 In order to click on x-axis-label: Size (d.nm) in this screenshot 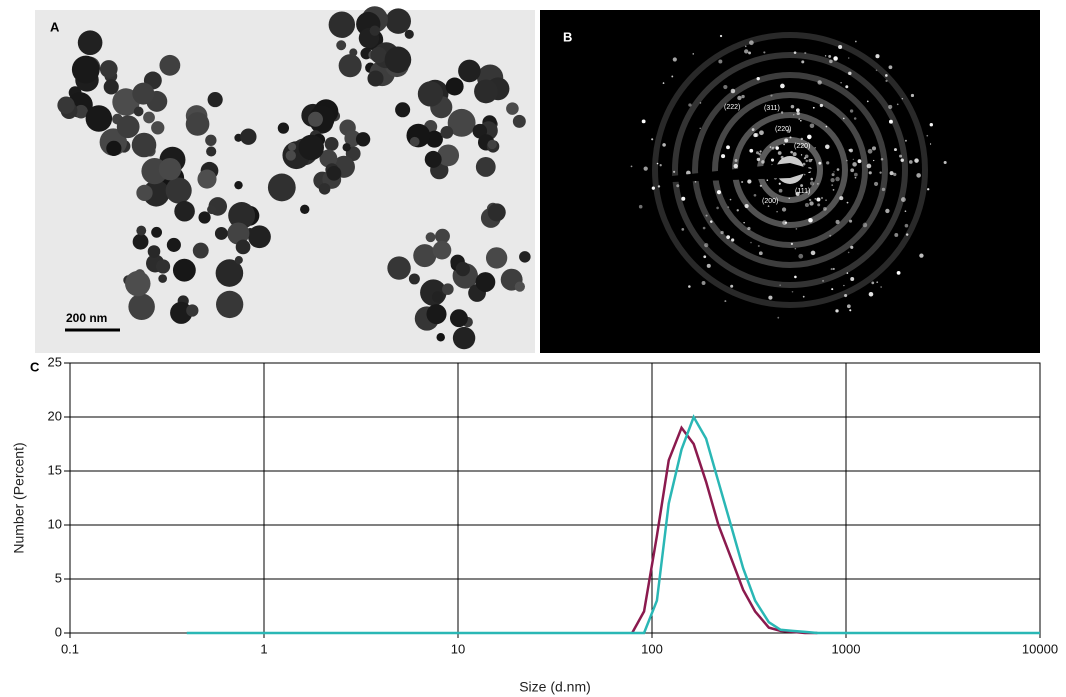, I will do `click(555, 687)`.